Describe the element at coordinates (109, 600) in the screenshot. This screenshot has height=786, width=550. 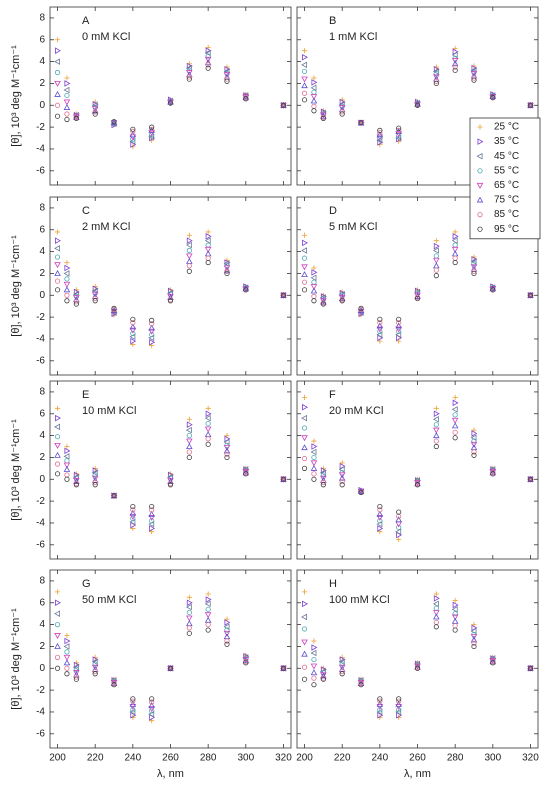
I see `panel-title: 50 mM KCl` at that location.